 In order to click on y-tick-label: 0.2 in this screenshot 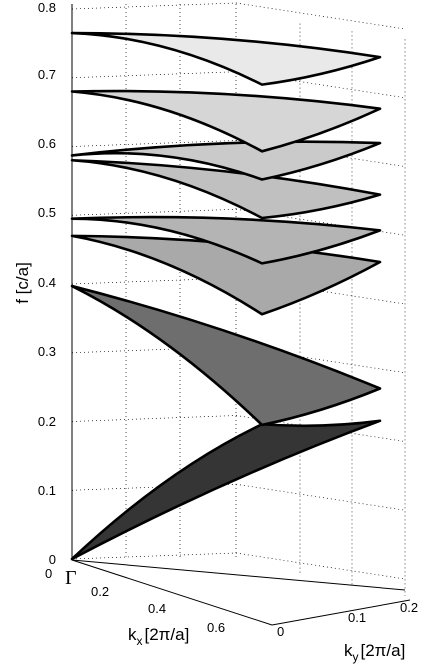, I will do `click(409, 607)`.